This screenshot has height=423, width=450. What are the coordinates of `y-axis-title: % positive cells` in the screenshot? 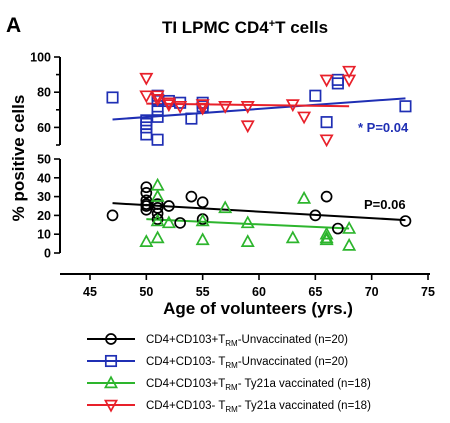 It's located at (18, 158).